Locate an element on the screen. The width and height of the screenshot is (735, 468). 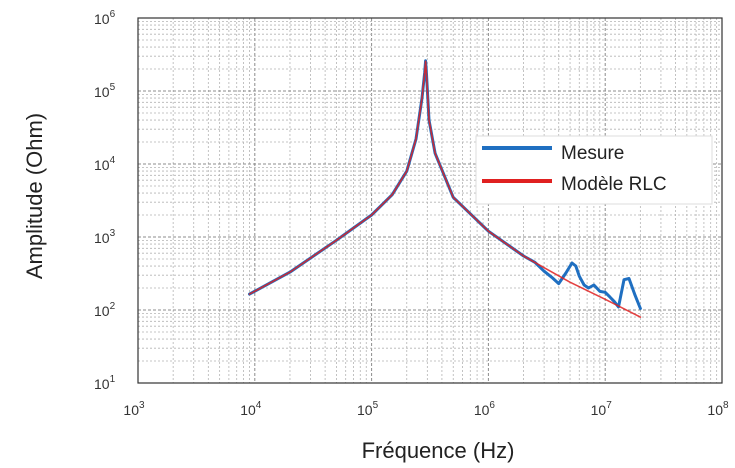
y-axis-ticks: 10¹ 10² 10³ 10⁴ 10⁵ 10⁶ is located at coordinates (105, 200).